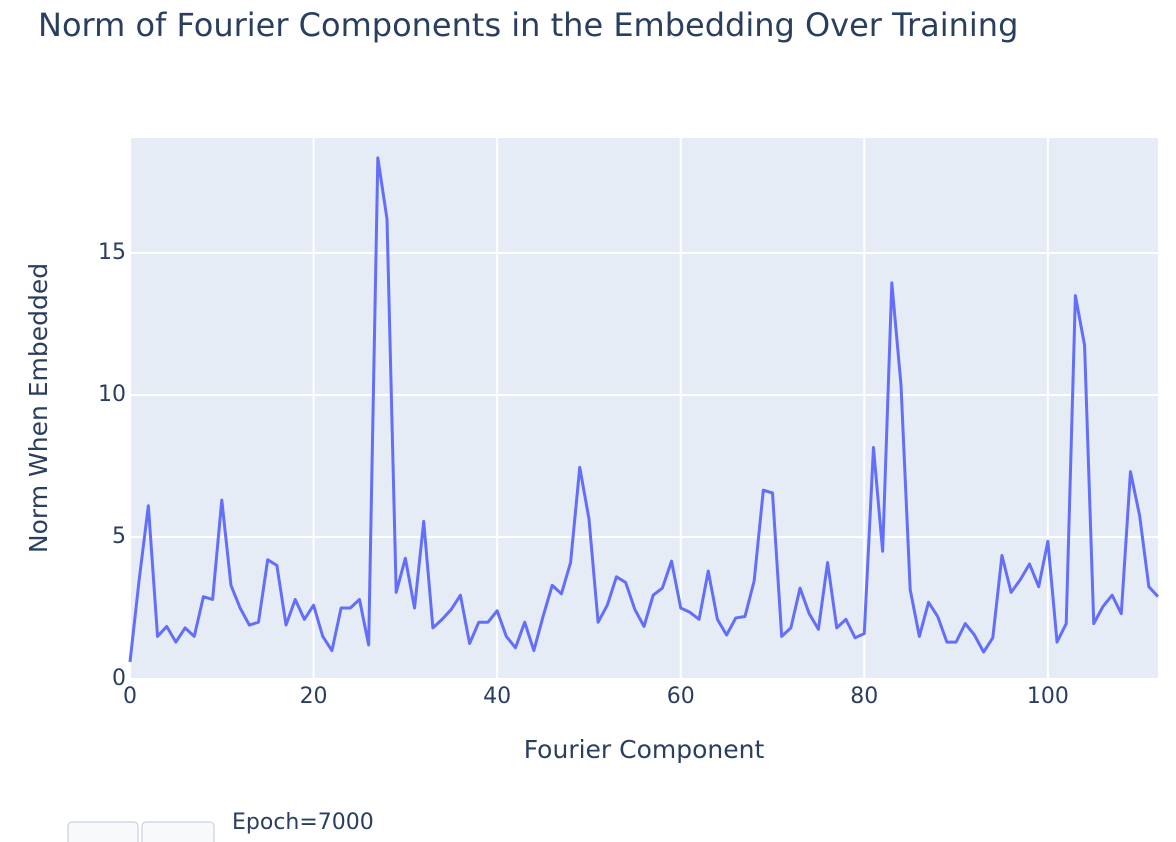 The height and width of the screenshot is (842, 1176). I want to click on x-axis-title: Fourier Component, so click(644, 749).